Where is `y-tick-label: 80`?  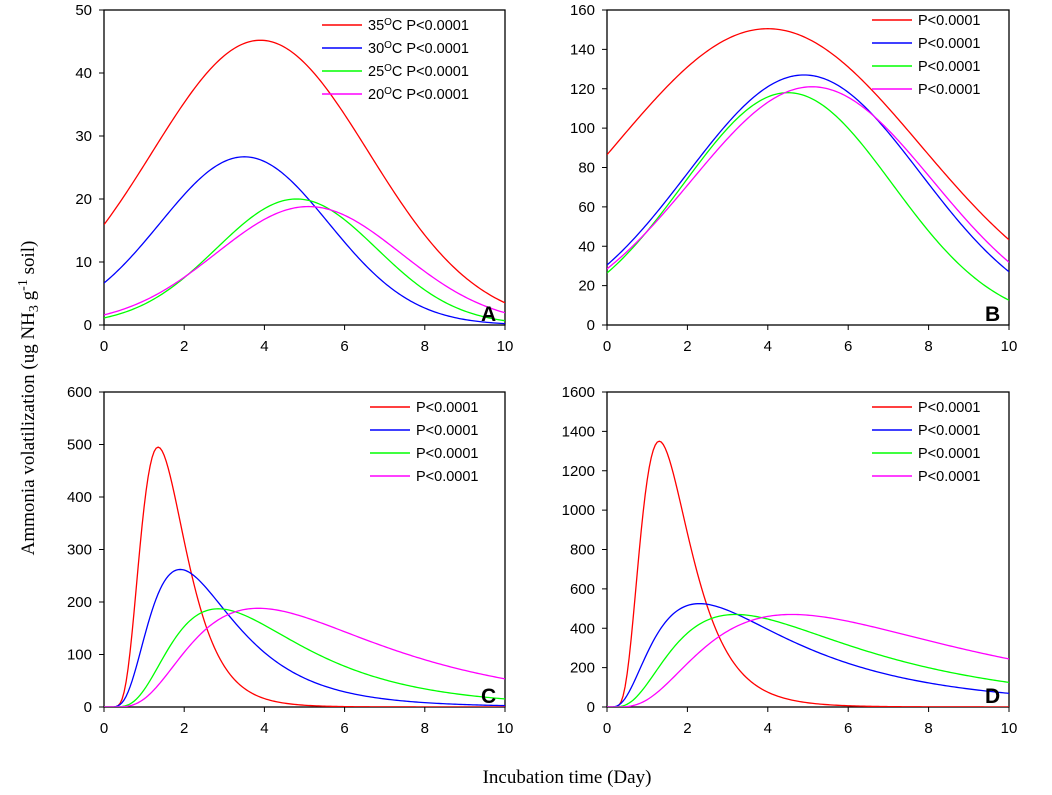 y-tick-label: 80 is located at coordinates (586, 168).